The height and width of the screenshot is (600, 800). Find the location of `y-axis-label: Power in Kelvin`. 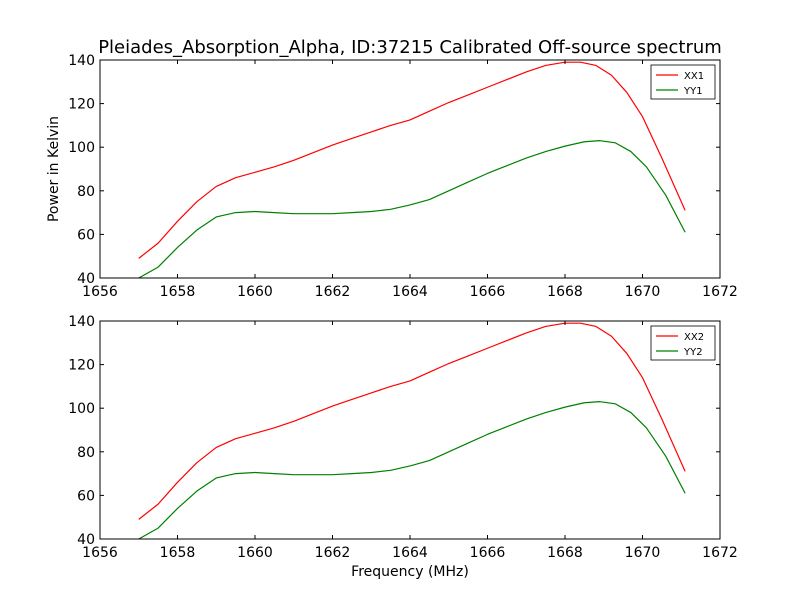

y-axis-label: Power in Kelvin is located at coordinates (54, 169).